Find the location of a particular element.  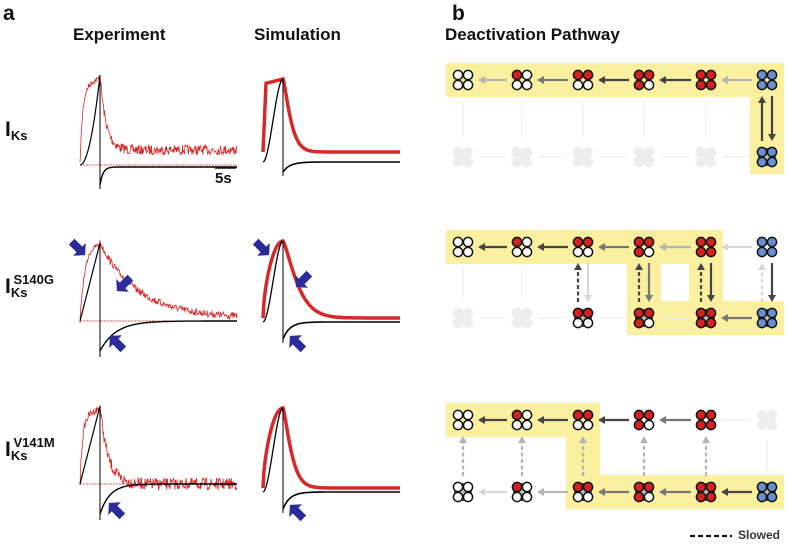

experiment-trace is located at coordinates (158, 448).